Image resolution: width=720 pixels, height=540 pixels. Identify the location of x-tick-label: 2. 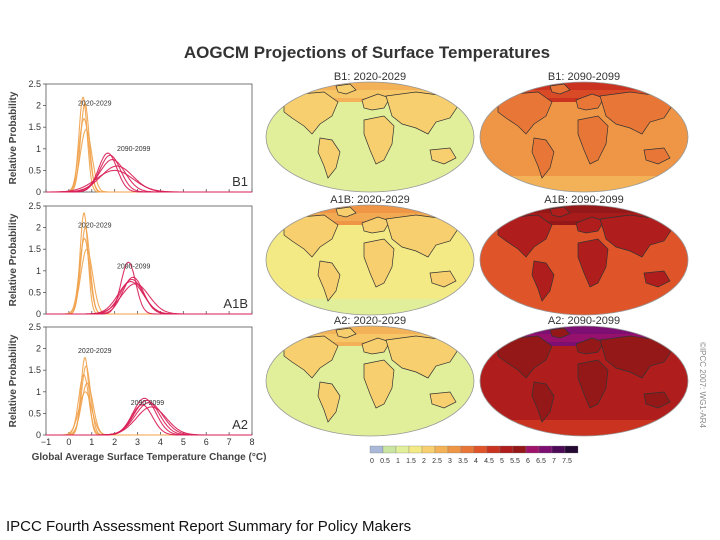
(114, 442).